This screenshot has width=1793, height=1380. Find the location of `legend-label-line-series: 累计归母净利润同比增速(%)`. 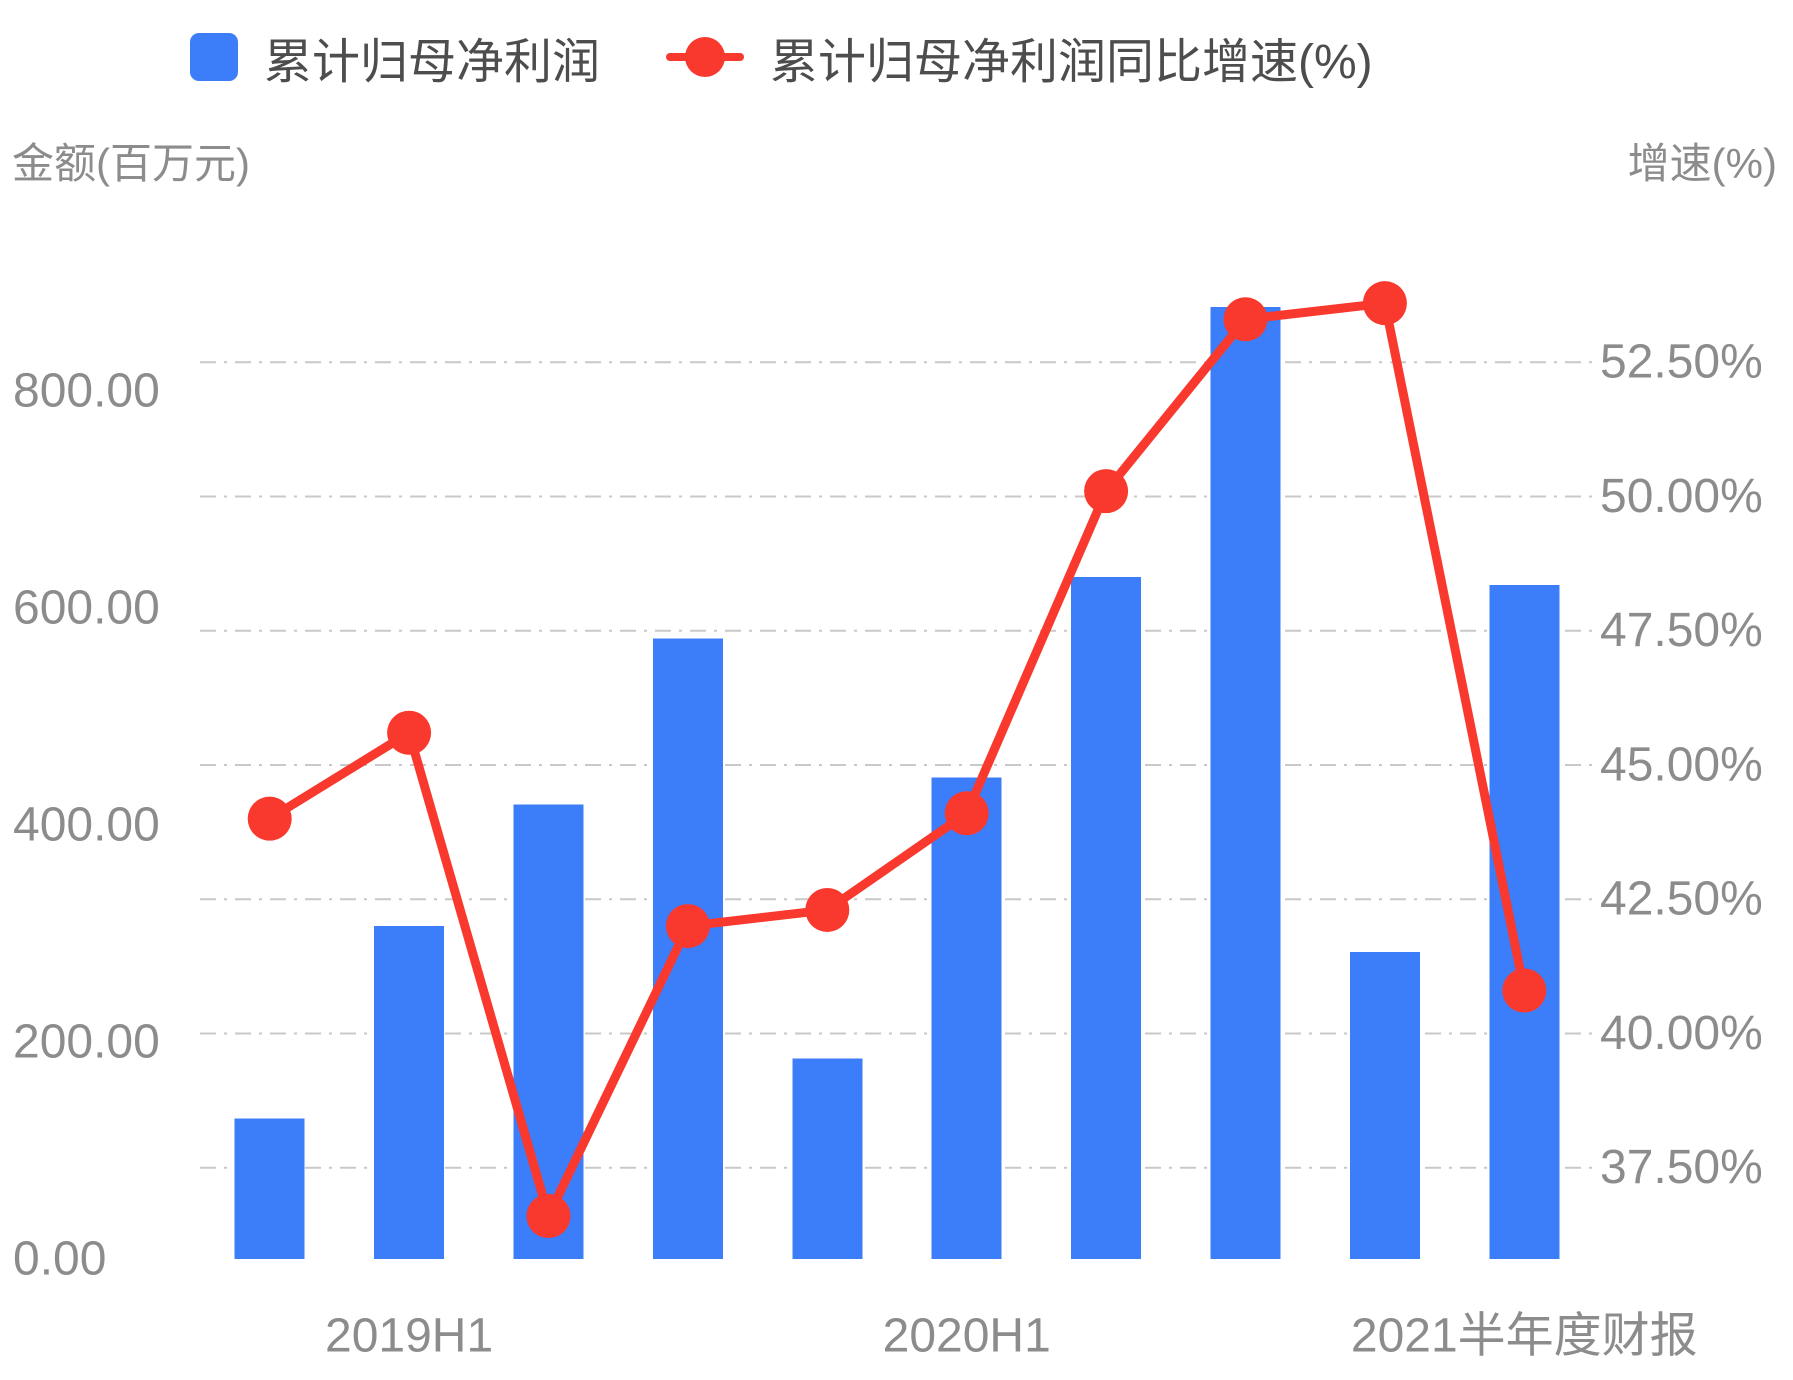

legend-label-line-series: 累计归母净利润同比增速(%) is located at coordinates (1071, 62).